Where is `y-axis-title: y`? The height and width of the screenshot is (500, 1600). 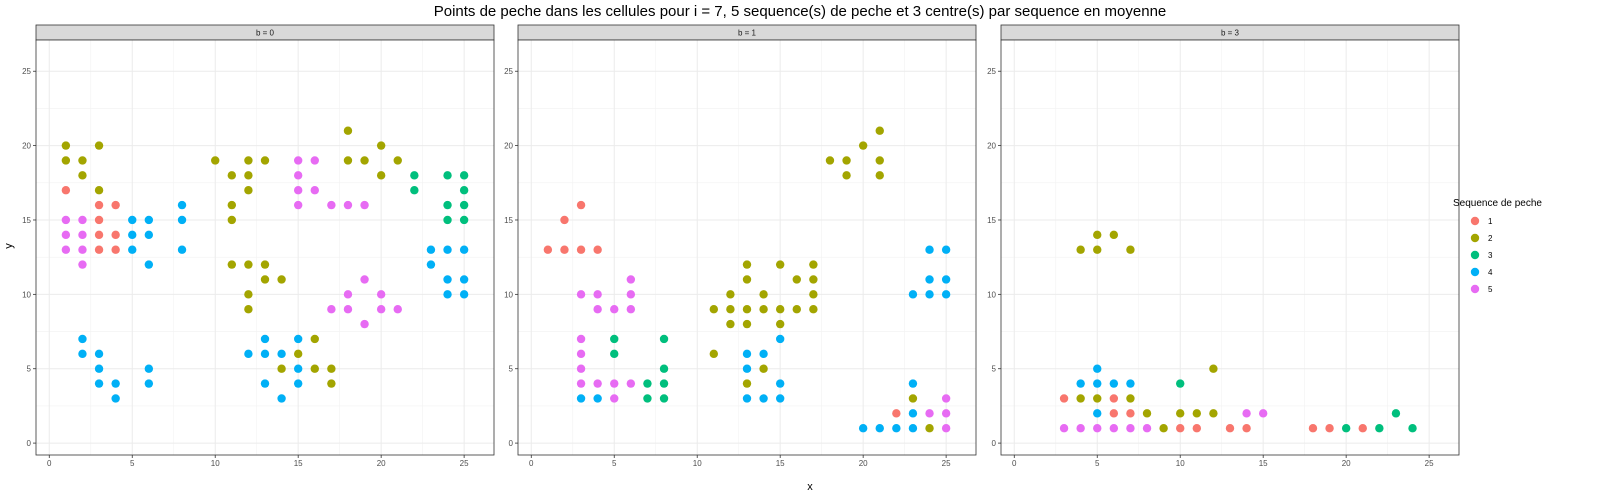 y-axis-title: y is located at coordinates (9, 246).